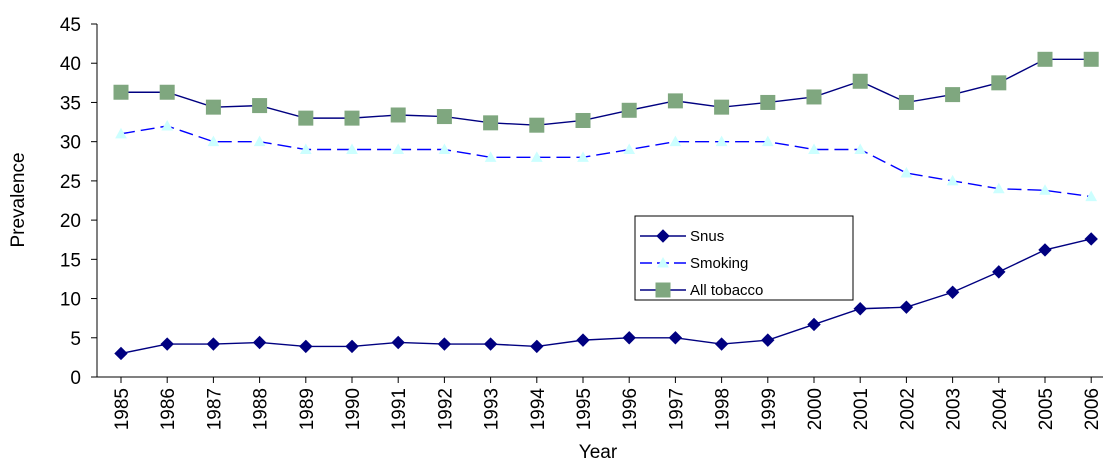  I want to click on y-tick-label: 5, so click(75, 339).